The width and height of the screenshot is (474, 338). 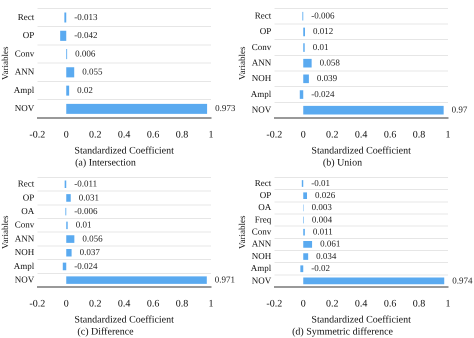 I want to click on data-label: 0.061, so click(x=330, y=243).